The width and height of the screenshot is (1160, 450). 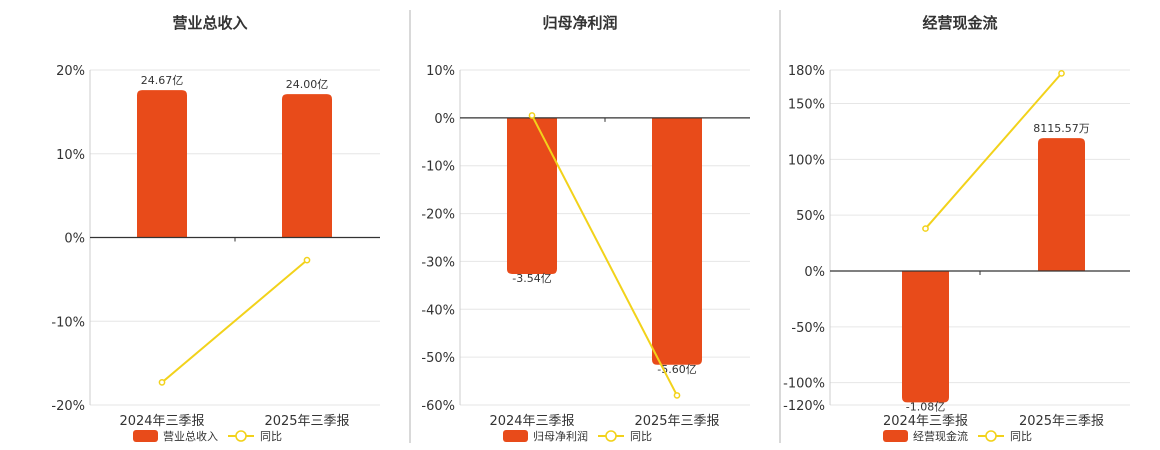 What do you see at coordinates (925, 406) in the screenshot?
I see `chart3-bar-label-1: -1.08亿` at bounding box center [925, 406].